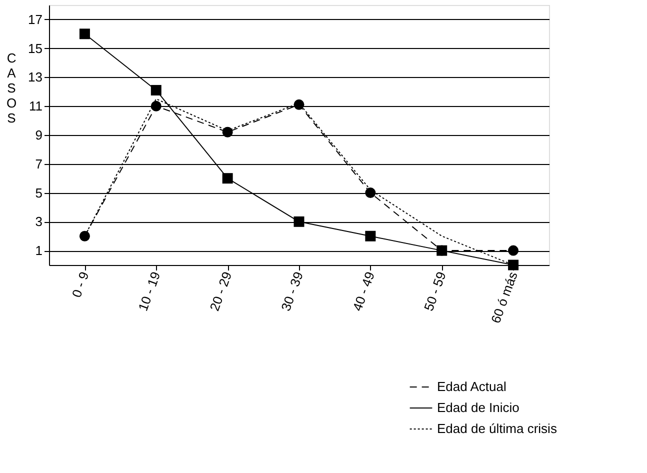  I want to click on x-tick-label: 50 - 59, so click(434, 291).